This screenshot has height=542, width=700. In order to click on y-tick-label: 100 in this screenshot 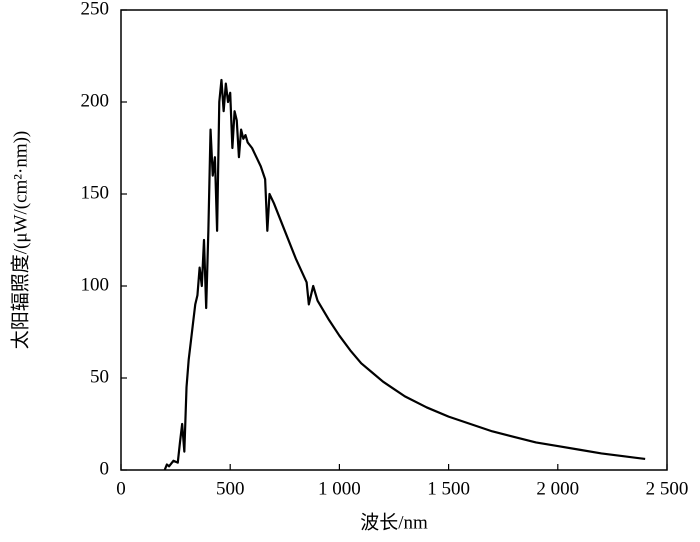, I will do `click(95, 284)`.